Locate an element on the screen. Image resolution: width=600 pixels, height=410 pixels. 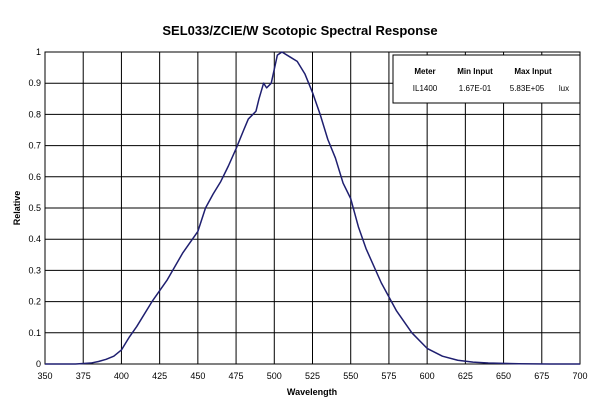
x-tick-label: 375 is located at coordinates (83, 376).